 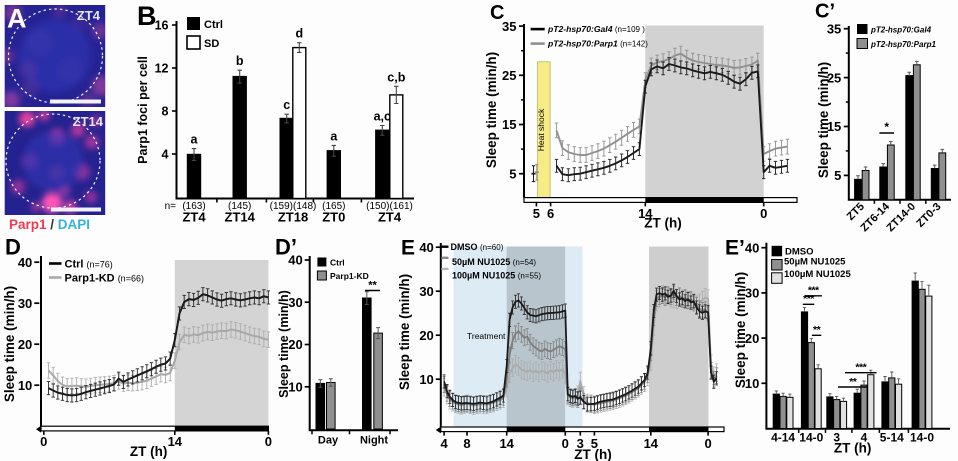 I want to click on svg-text: Parp1 / DAPI, so click(x=49, y=224).